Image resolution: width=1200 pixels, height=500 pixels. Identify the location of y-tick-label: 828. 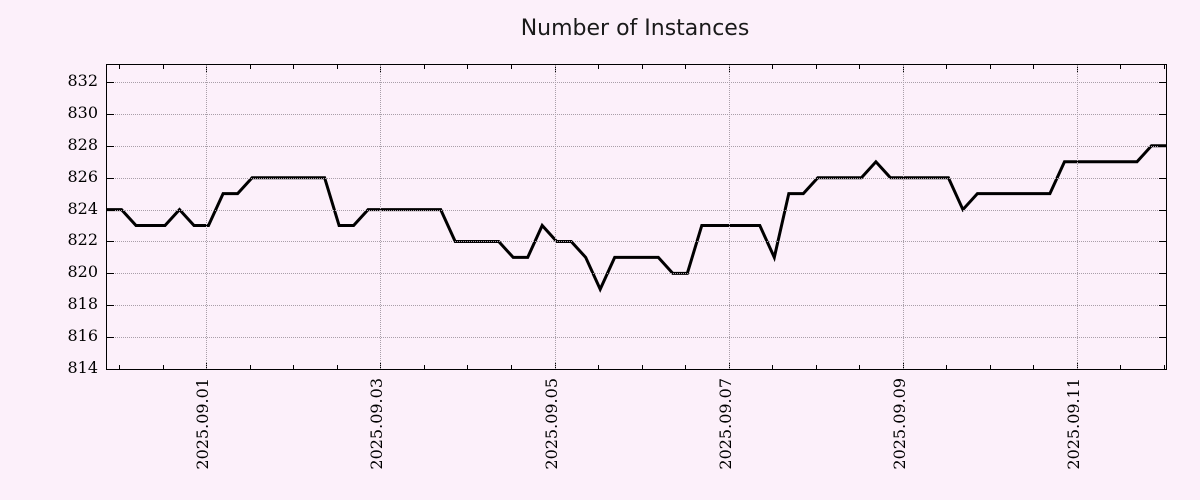
(82, 144).